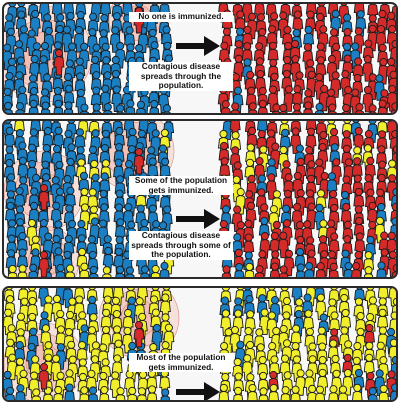 This screenshot has width=400, height=402. I want to click on caption-immunization-status: No one is immunized., so click(181, 17).